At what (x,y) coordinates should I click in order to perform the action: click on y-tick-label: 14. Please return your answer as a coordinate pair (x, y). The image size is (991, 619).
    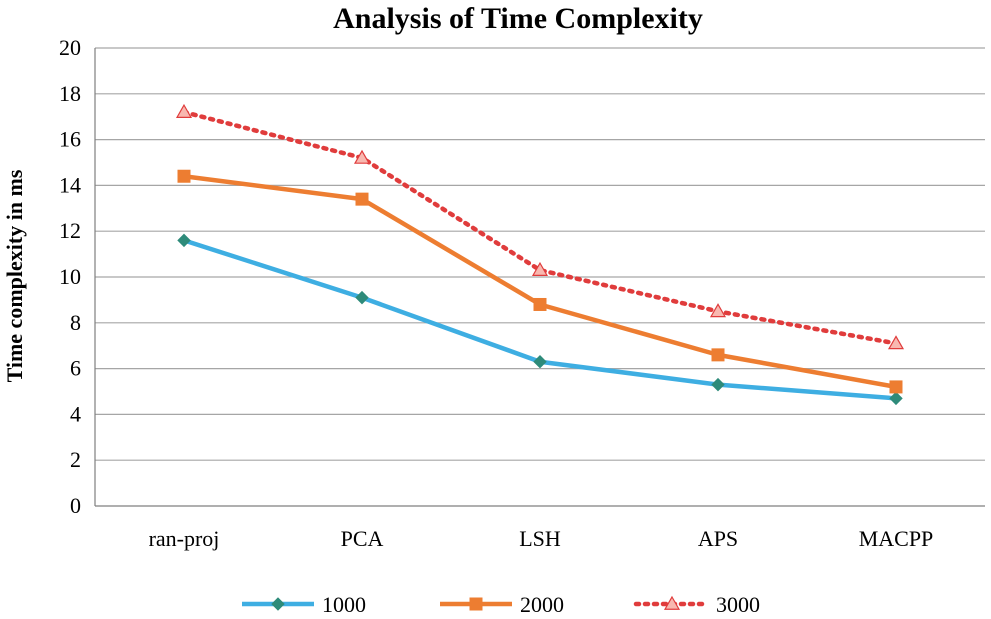
    Looking at the image, I should click on (70, 184).